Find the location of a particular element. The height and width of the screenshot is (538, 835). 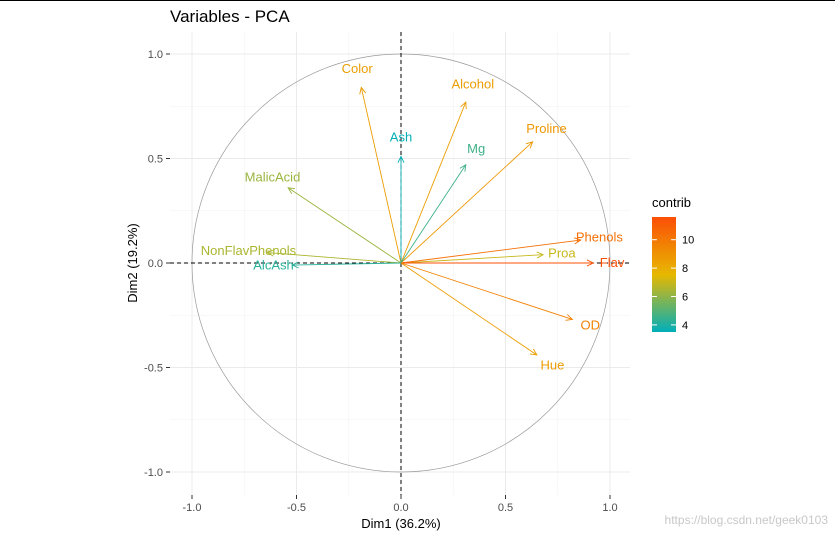

y-tick-label: 0.5 is located at coordinates (155, 160).